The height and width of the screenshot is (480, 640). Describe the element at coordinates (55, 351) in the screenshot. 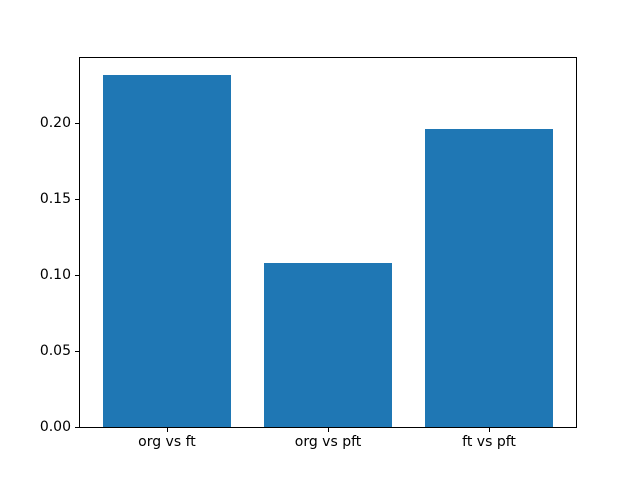

I see `y-tick-label: 0.05` at that location.